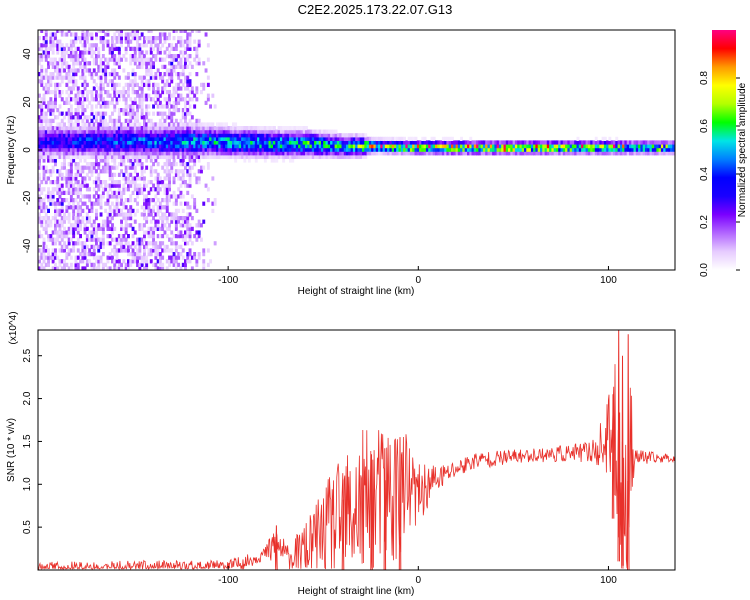 The width and height of the screenshot is (750, 600). I want to click on colorbar-tick-label: 0.6, so click(704, 126).